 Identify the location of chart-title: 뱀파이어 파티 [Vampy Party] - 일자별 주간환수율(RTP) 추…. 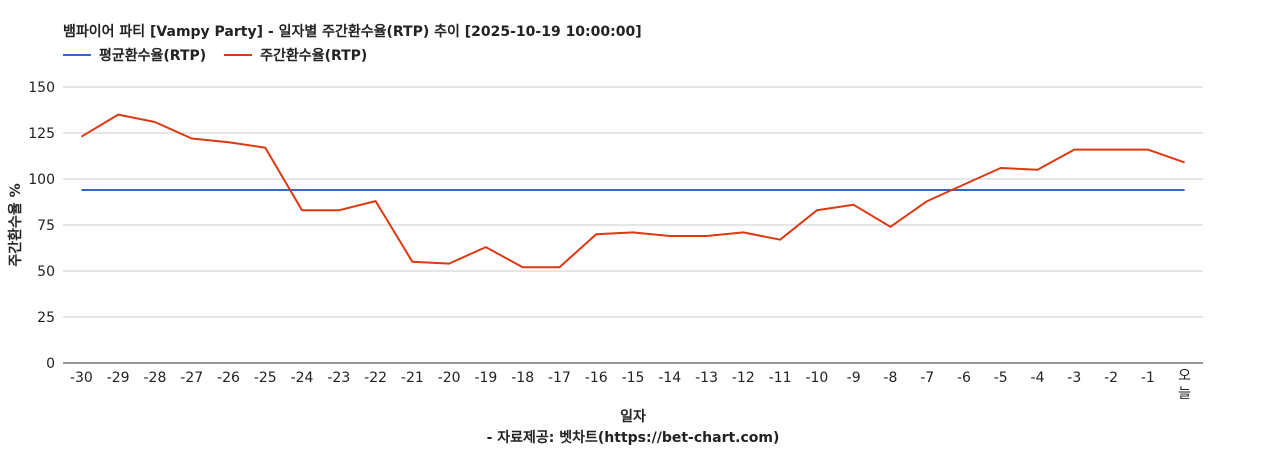
(352, 32).